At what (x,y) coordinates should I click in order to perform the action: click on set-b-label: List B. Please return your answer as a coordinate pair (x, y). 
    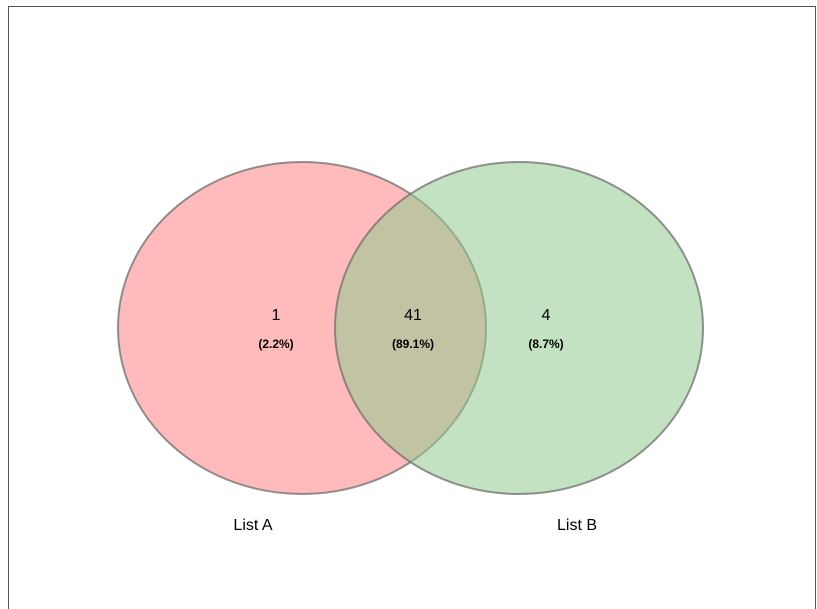
    Looking at the image, I should click on (577, 525).